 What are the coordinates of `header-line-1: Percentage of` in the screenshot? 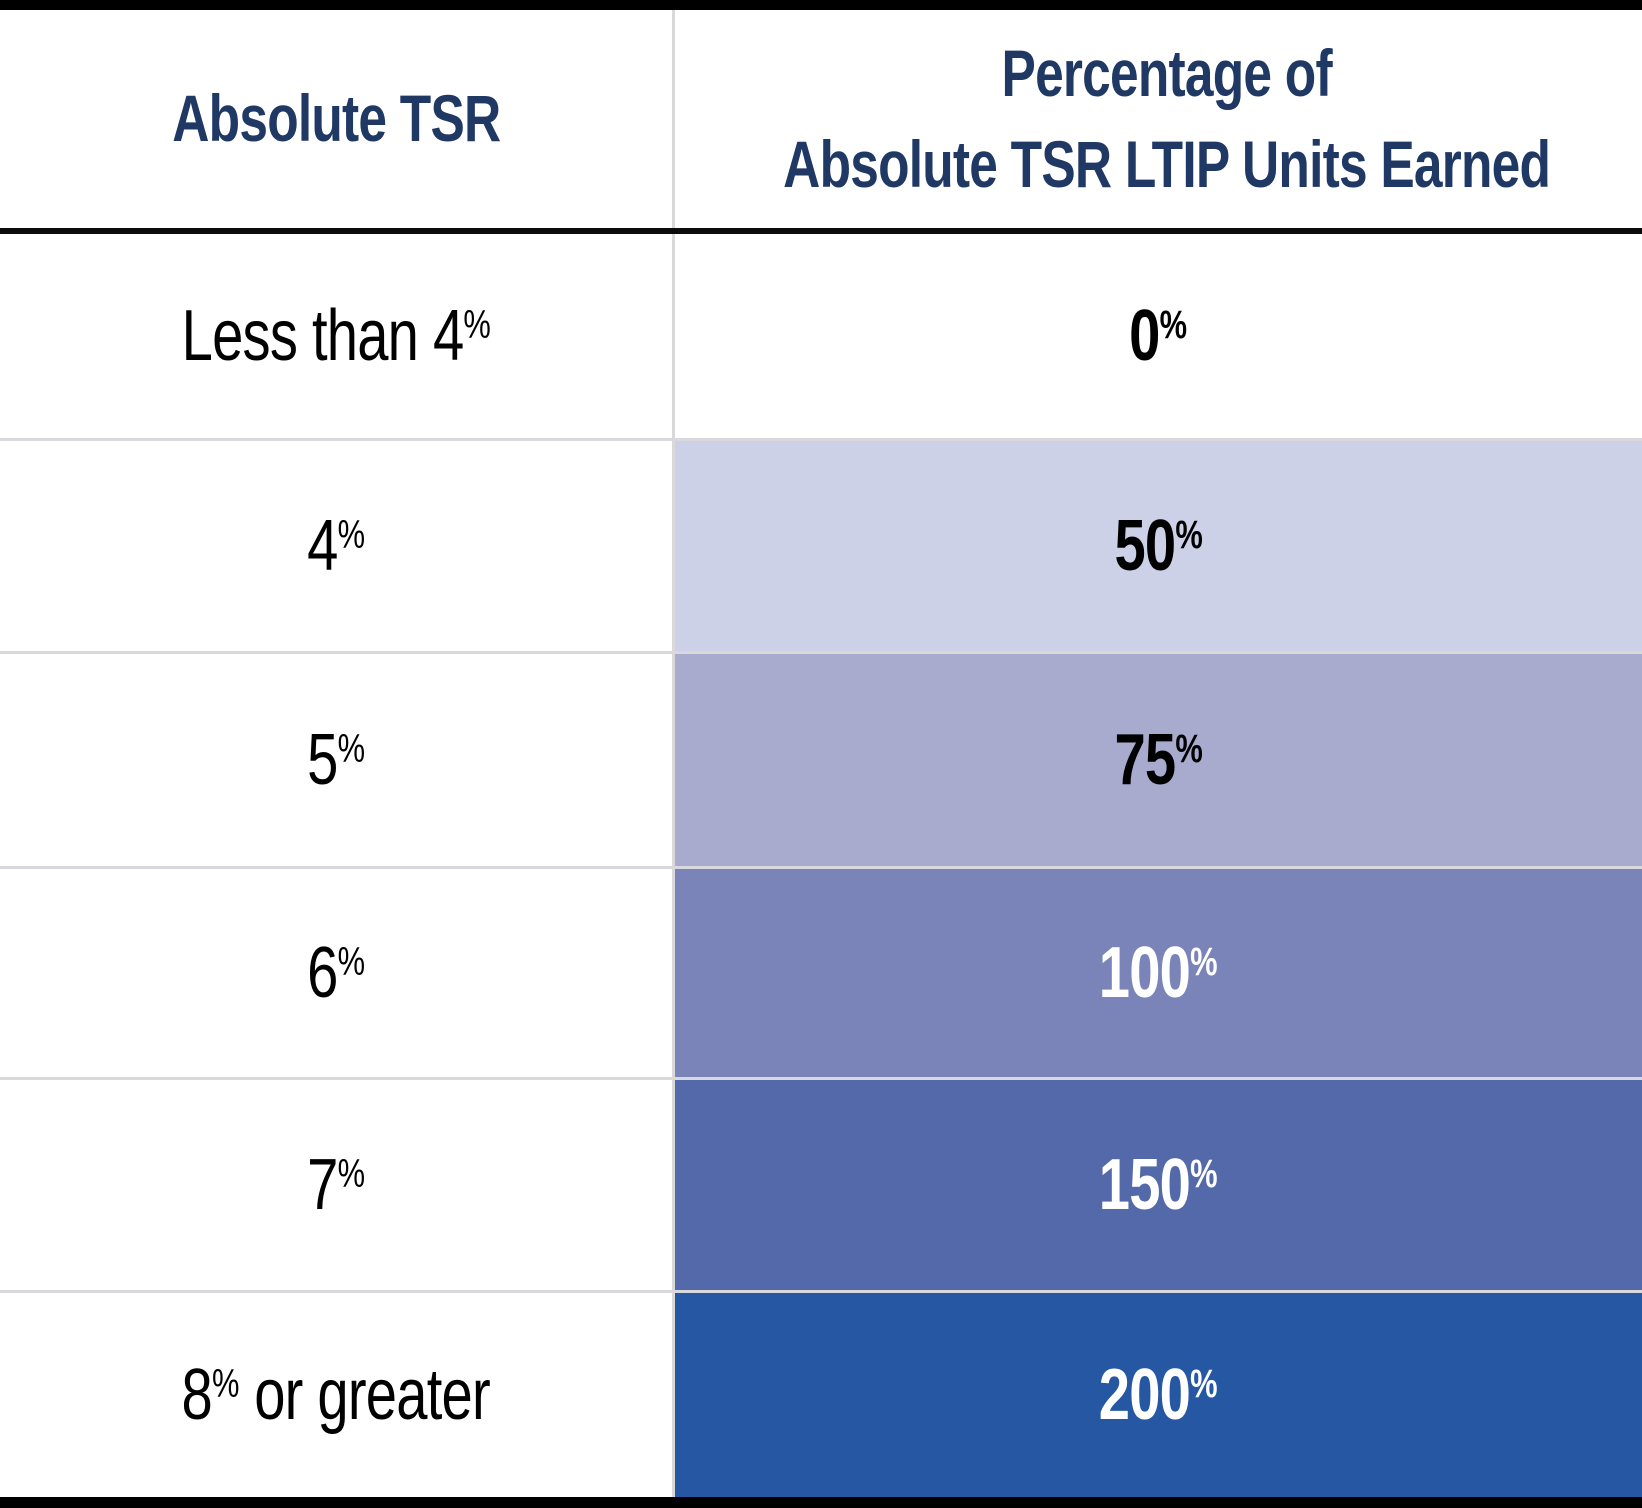 It's located at (1167, 72).